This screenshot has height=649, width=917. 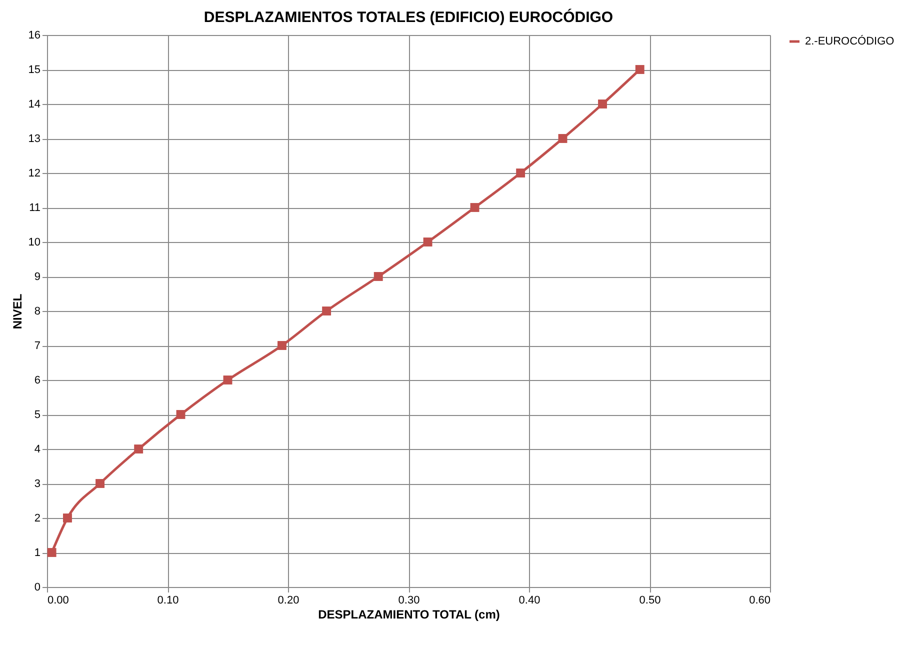 What do you see at coordinates (34, 242) in the screenshot?
I see `y-tick-label: 10` at bounding box center [34, 242].